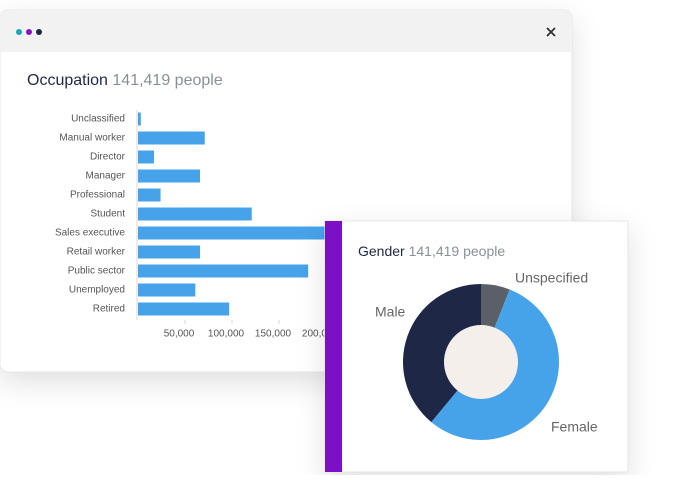 This screenshot has width=686, height=480. Describe the element at coordinates (97, 195) in the screenshot. I see `y-tick-label: Professional` at that location.